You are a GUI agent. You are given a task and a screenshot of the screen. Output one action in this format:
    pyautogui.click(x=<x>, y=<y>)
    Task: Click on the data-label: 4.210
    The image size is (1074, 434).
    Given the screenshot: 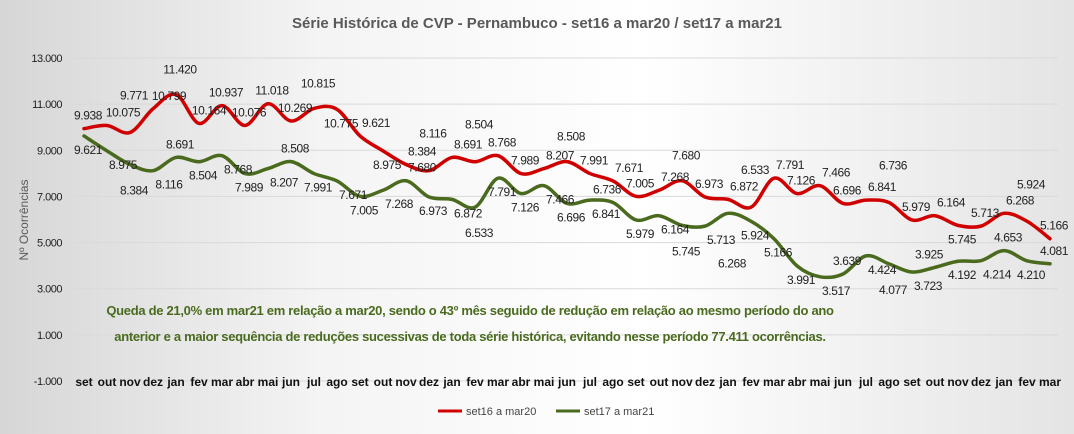 What is the action you would take?
    pyautogui.click(x=1031, y=275)
    